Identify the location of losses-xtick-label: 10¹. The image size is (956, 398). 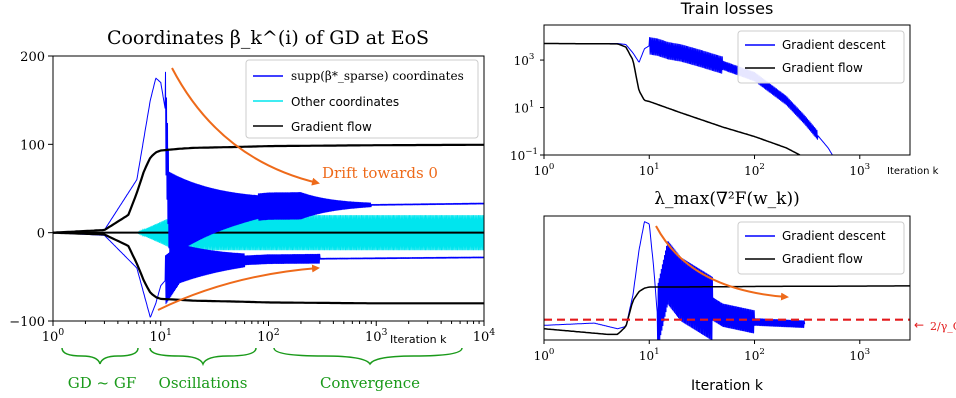
(649, 170).